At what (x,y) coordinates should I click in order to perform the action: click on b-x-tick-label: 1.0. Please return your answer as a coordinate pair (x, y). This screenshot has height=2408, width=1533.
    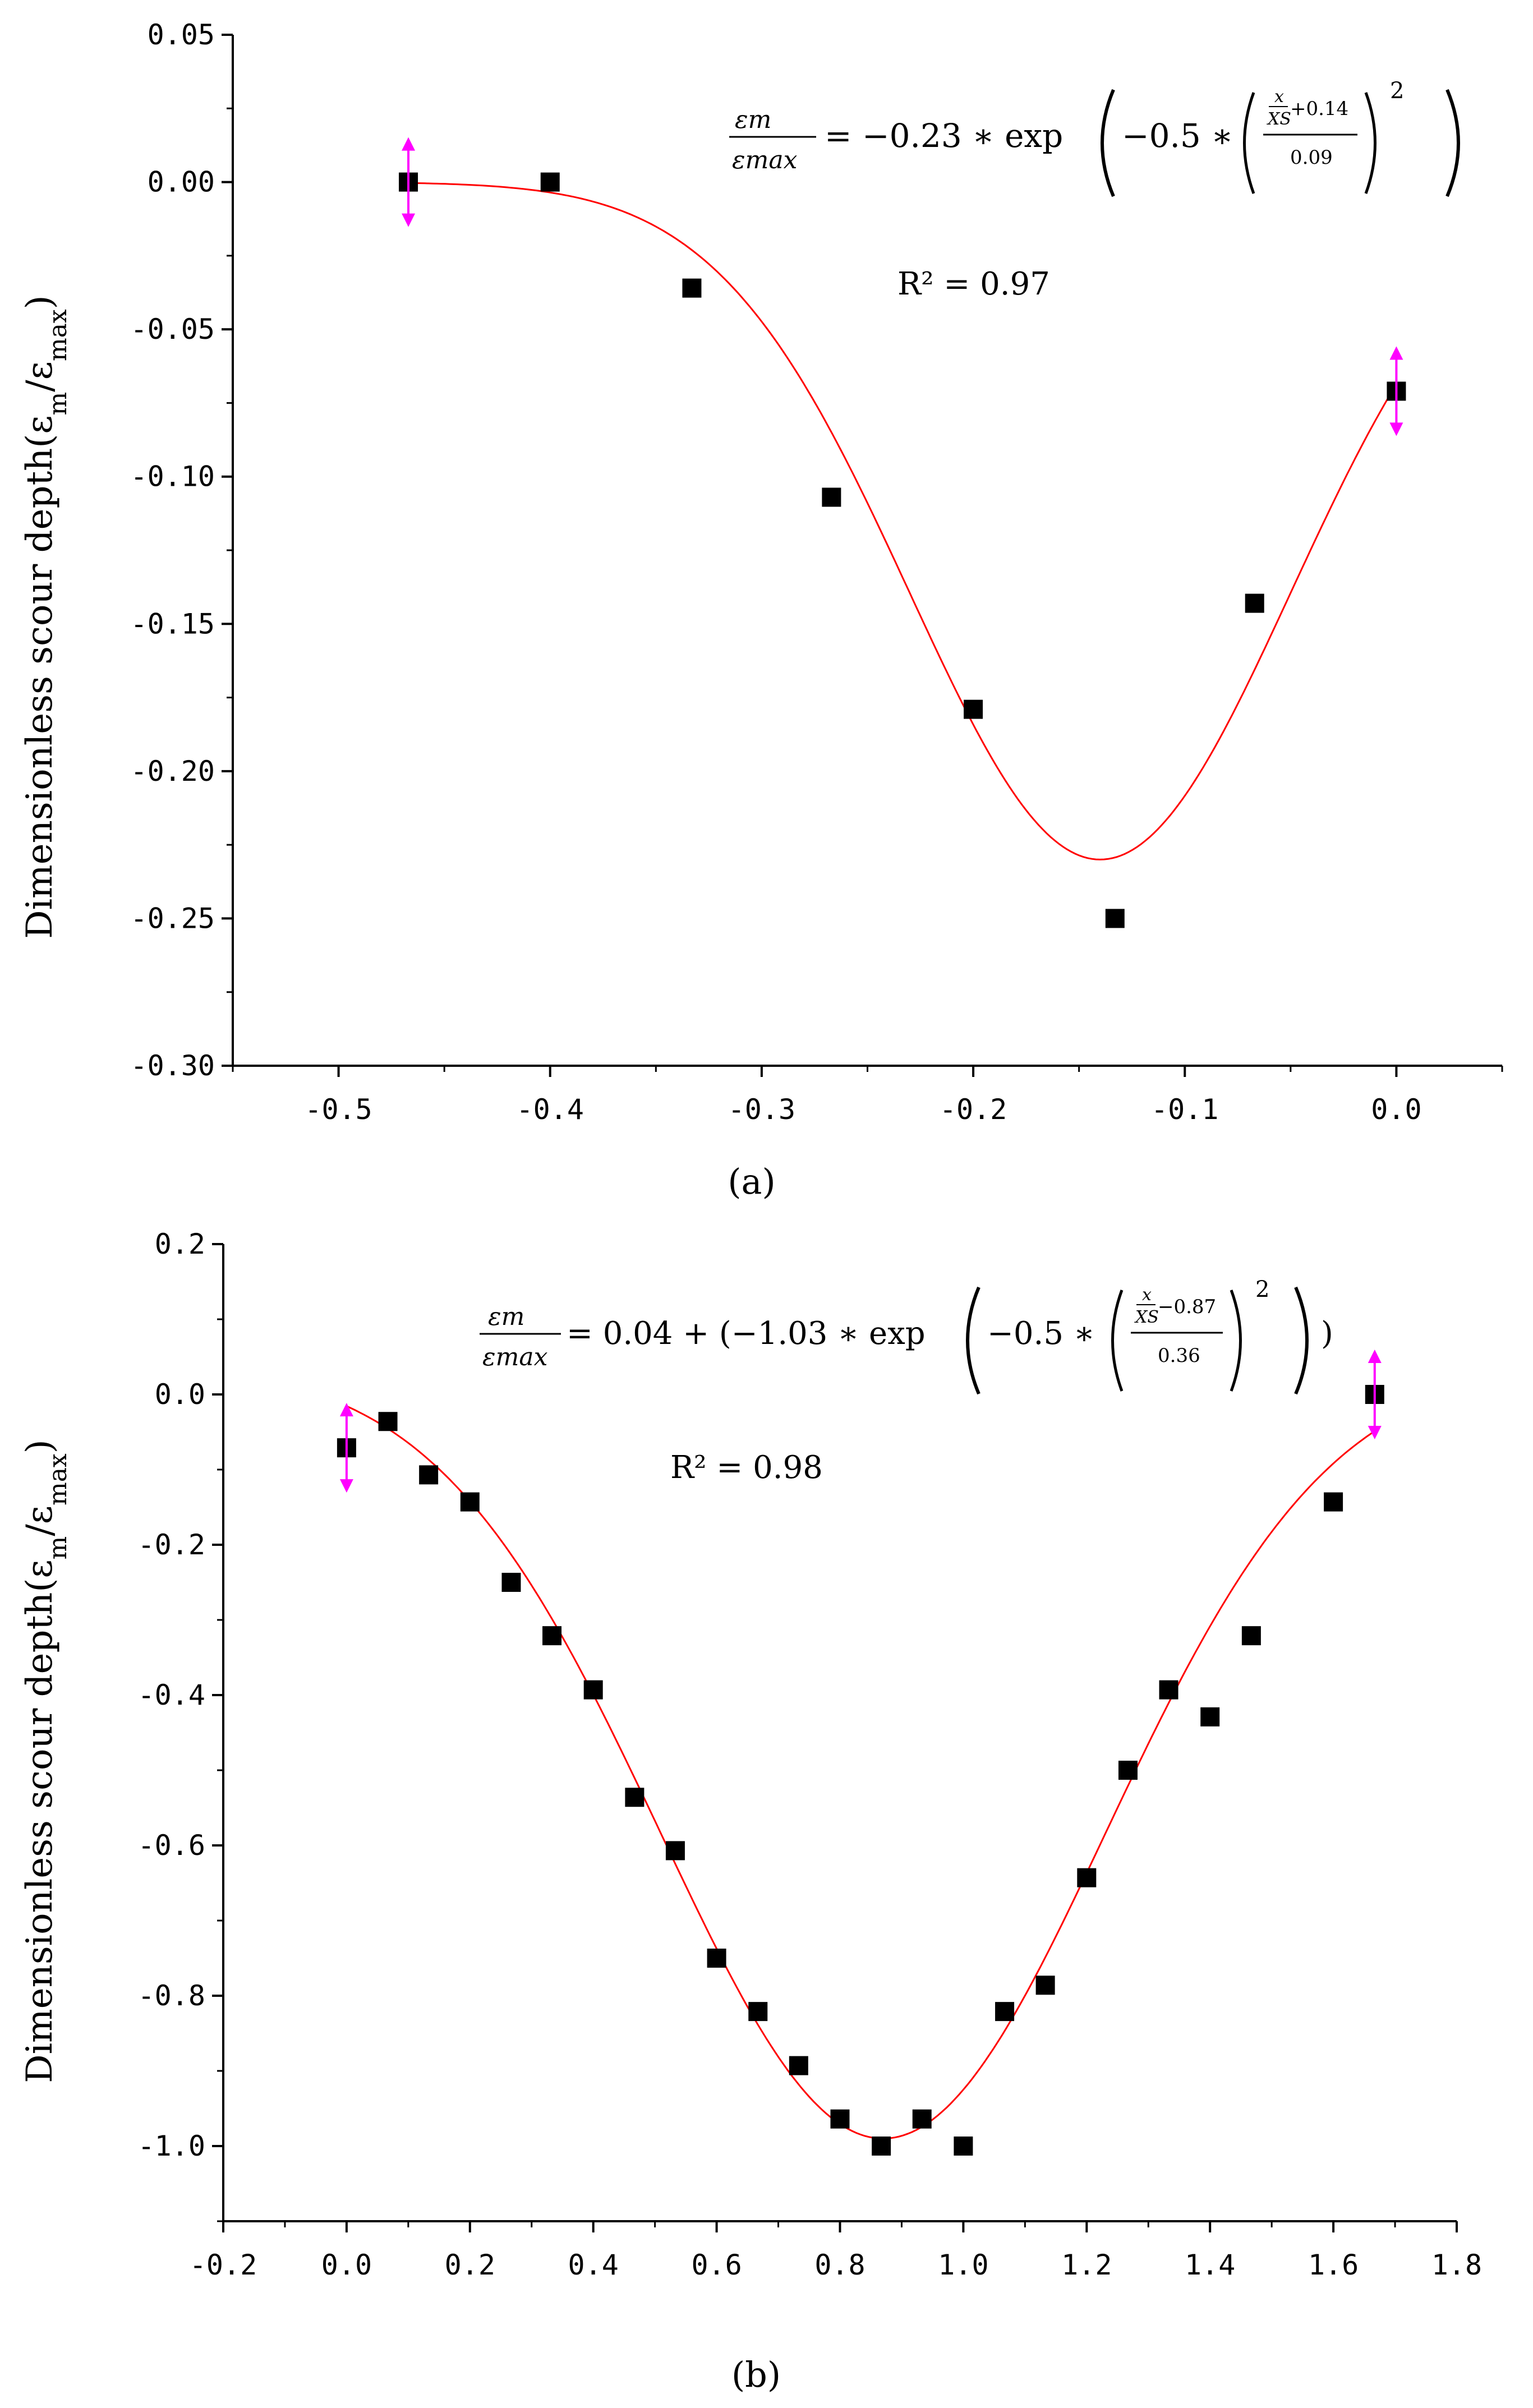
    Looking at the image, I should click on (963, 2265).